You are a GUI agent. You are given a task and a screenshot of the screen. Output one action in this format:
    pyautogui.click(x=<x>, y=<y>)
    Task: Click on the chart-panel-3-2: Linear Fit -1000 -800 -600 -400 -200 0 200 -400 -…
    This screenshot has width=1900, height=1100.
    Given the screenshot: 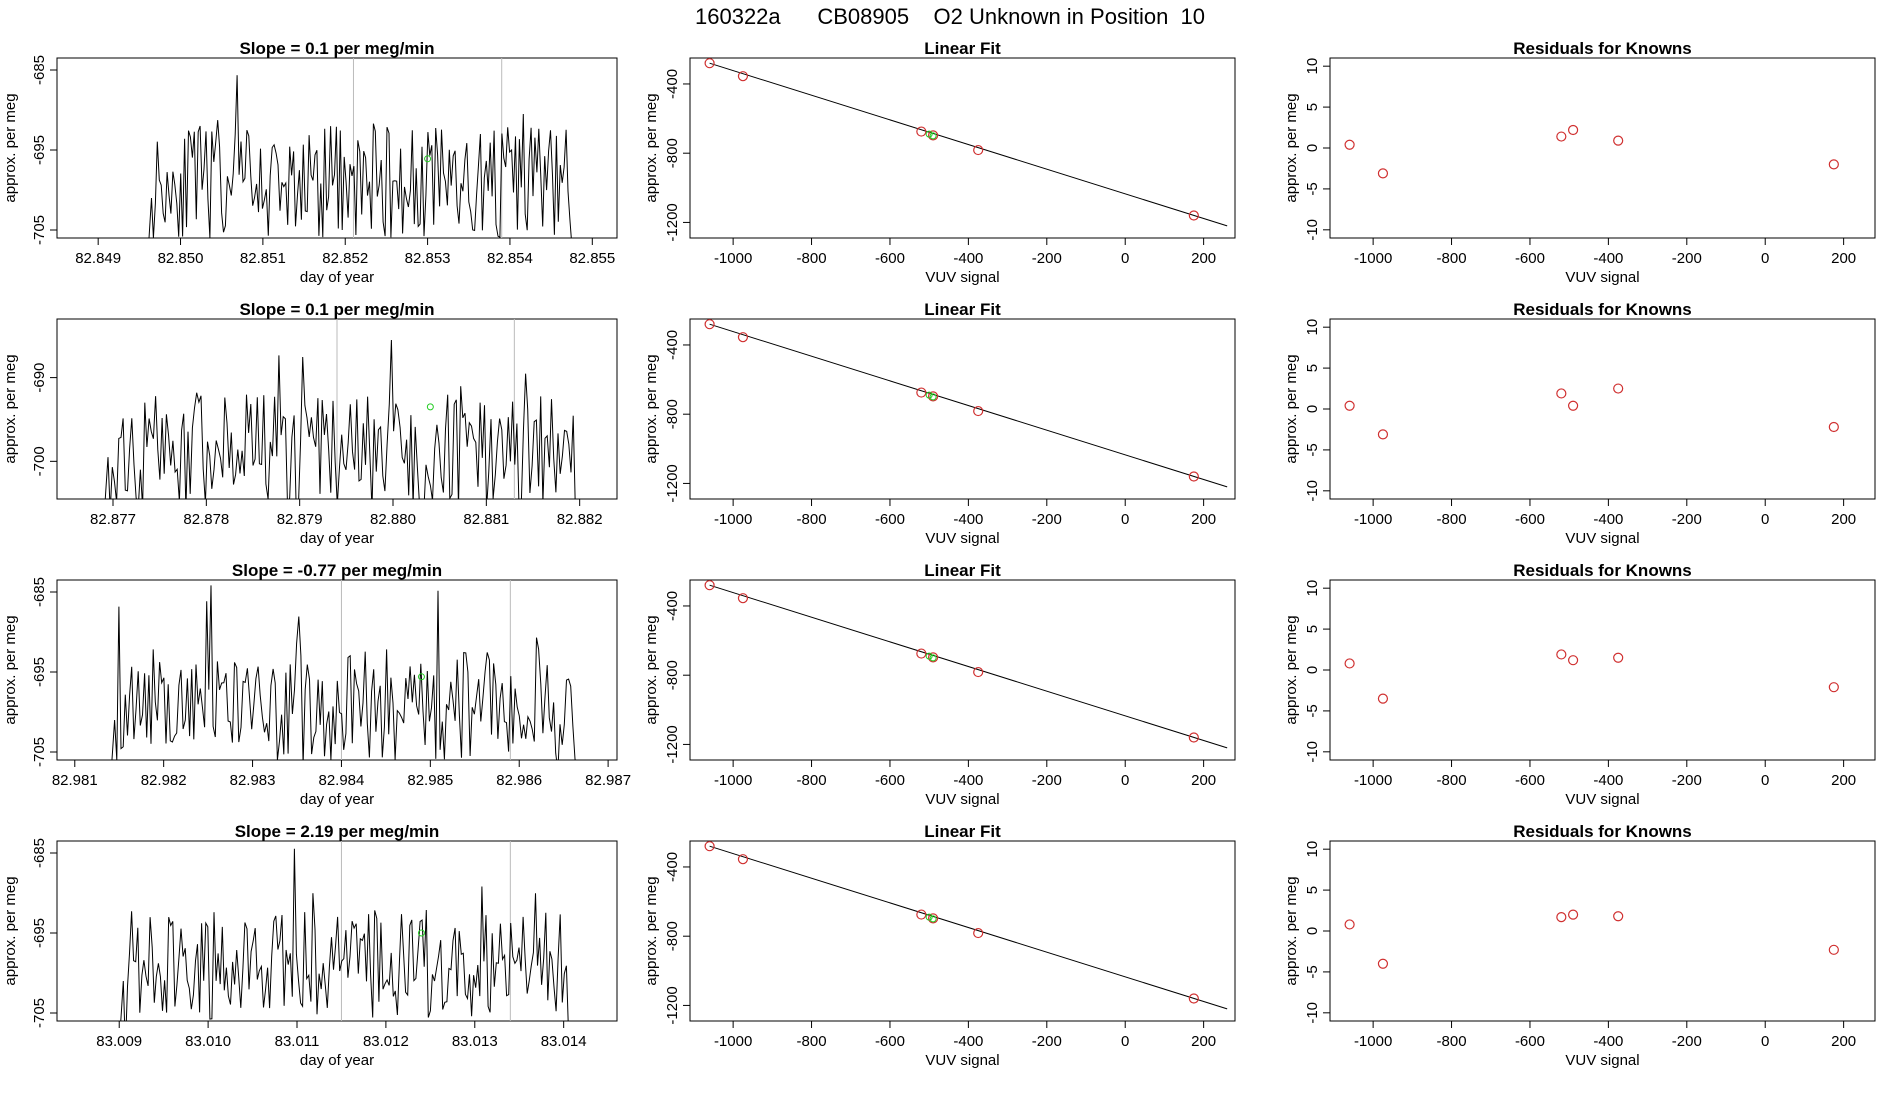 What is the action you would take?
    pyautogui.click(x=939, y=684)
    